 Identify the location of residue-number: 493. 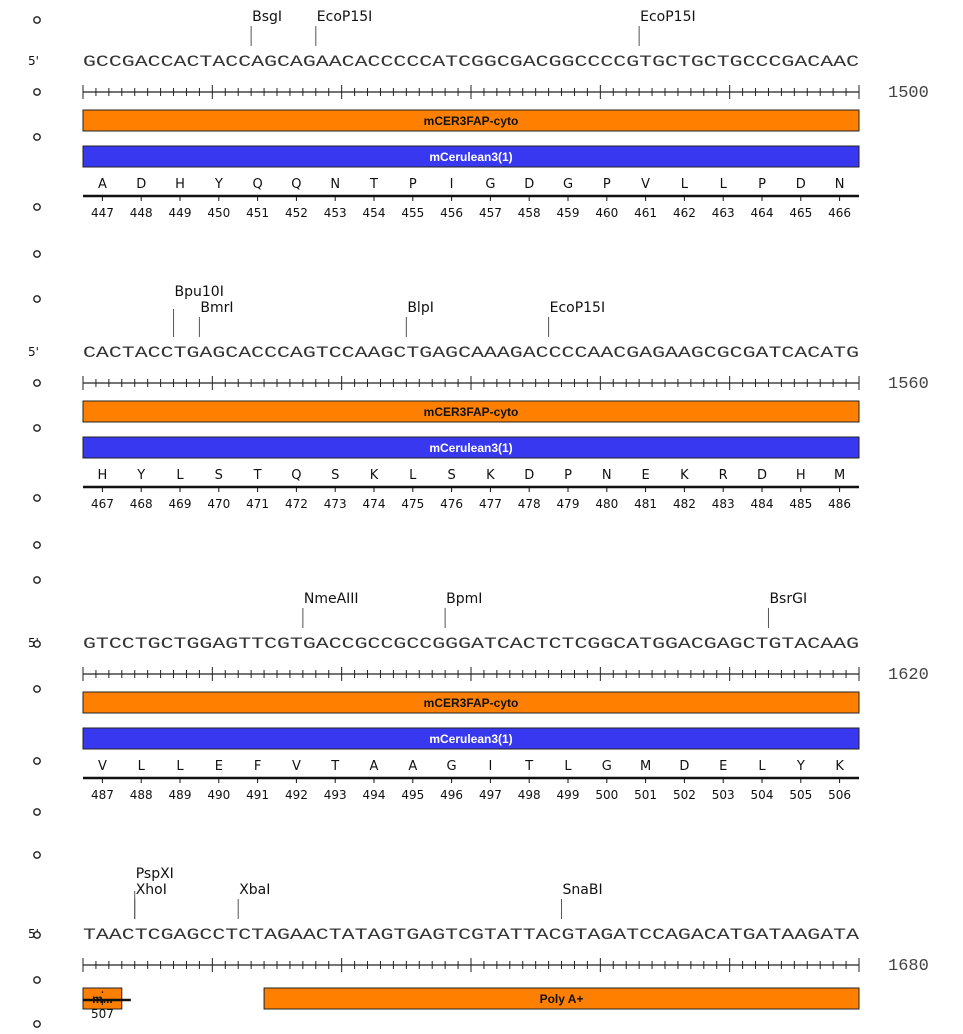
(335, 795).